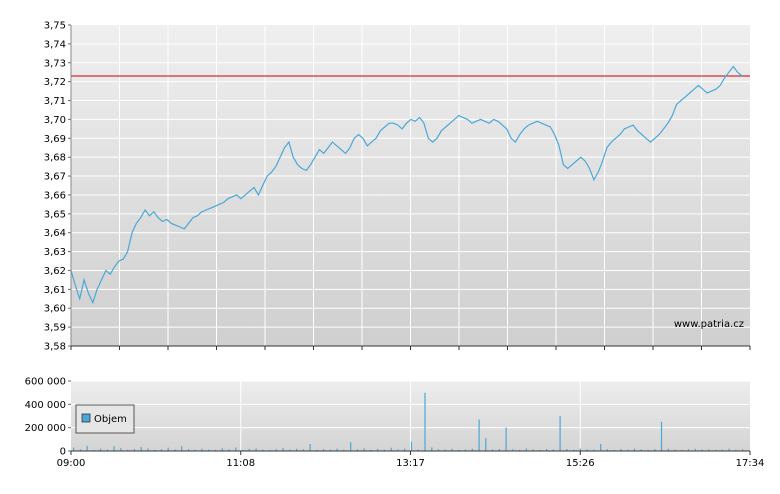  I want to click on volume-x-tick-label: 15:26, so click(580, 463).